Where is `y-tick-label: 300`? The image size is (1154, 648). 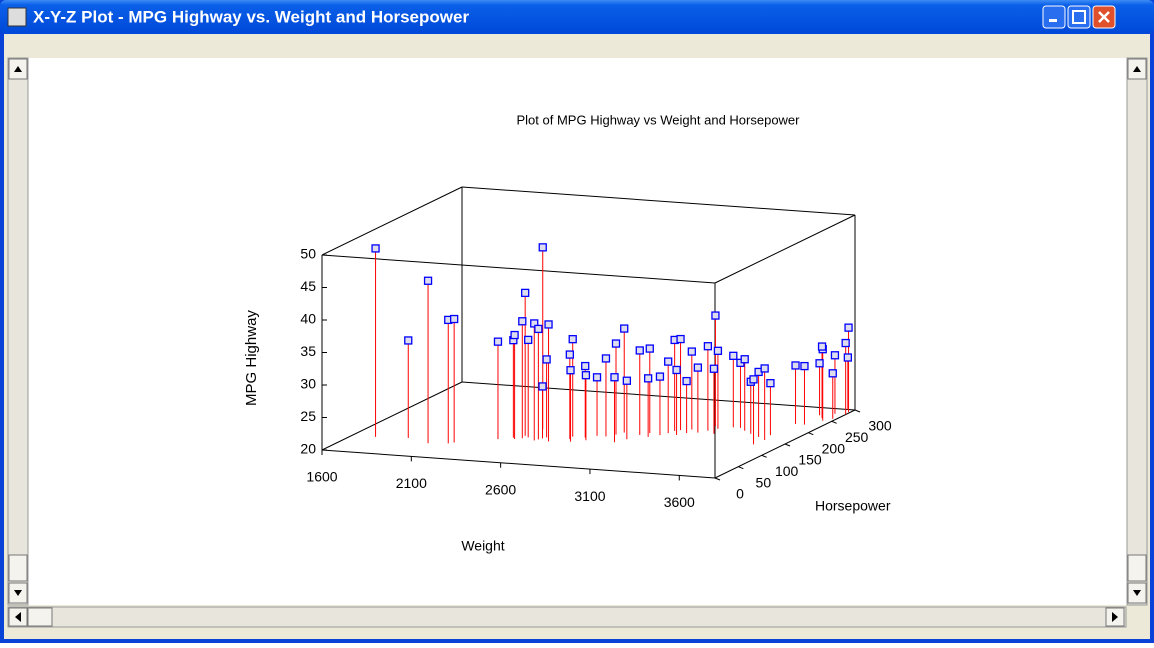
y-tick-label: 300 is located at coordinates (880, 426).